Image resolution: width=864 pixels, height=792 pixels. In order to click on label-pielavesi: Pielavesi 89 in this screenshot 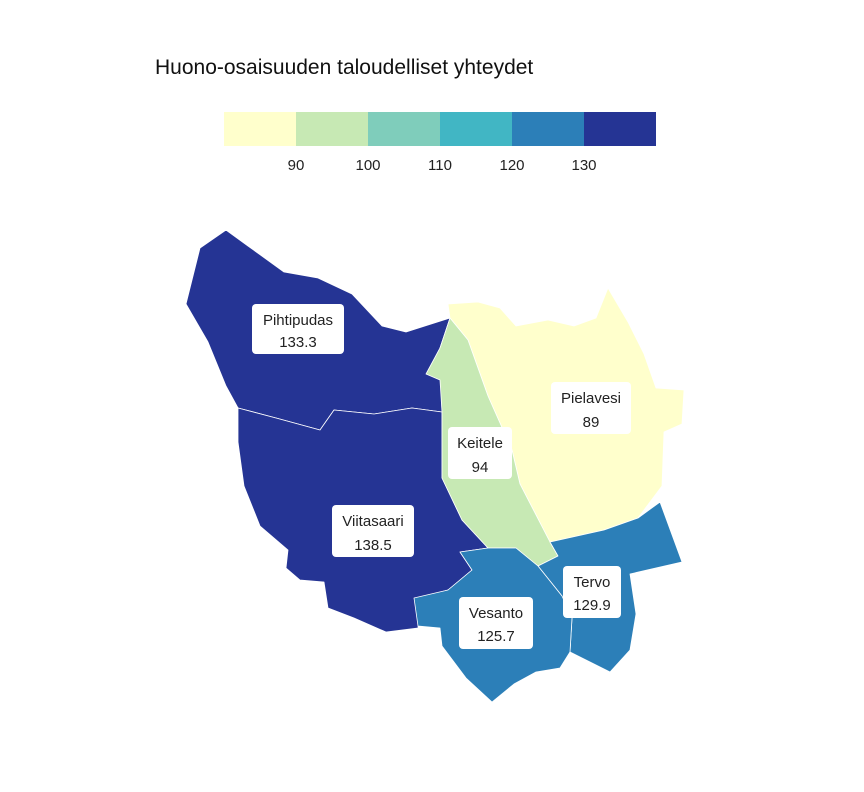, I will do `click(591, 408)`.